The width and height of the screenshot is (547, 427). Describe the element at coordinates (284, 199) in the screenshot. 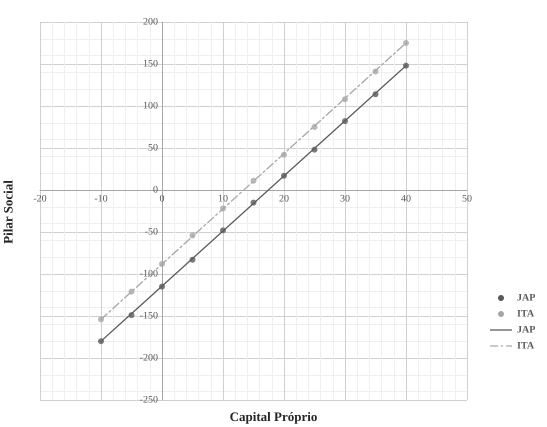

I see `x-tick-label: 20` at that location.